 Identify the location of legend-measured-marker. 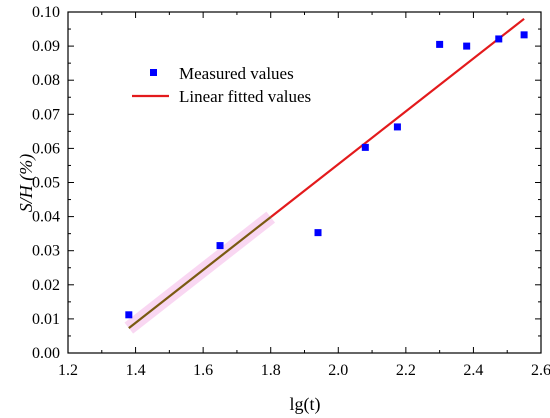
(153, 72).